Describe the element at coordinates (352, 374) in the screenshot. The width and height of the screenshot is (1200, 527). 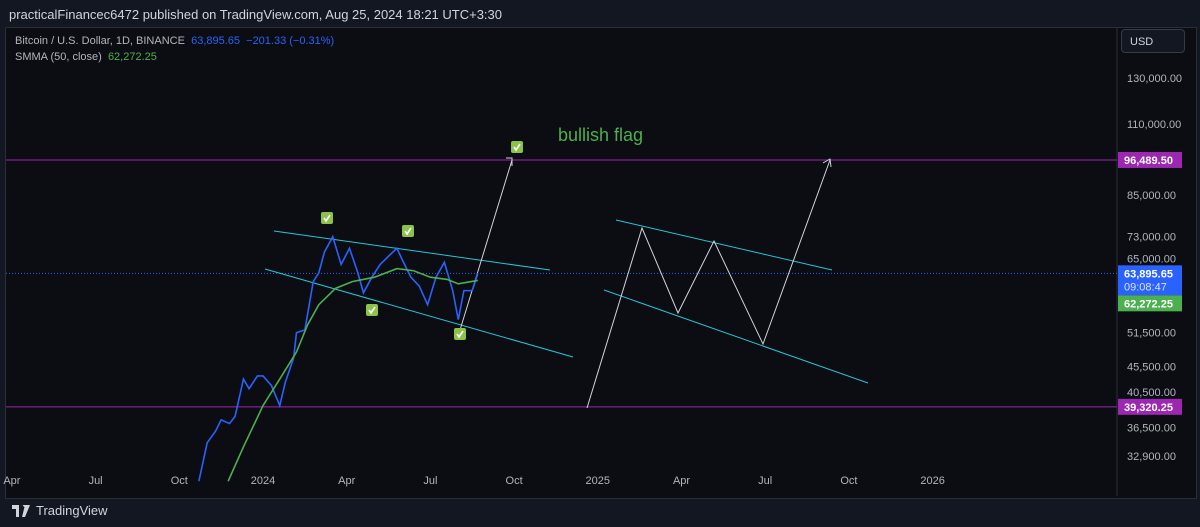
I see `smma-line` at that location.